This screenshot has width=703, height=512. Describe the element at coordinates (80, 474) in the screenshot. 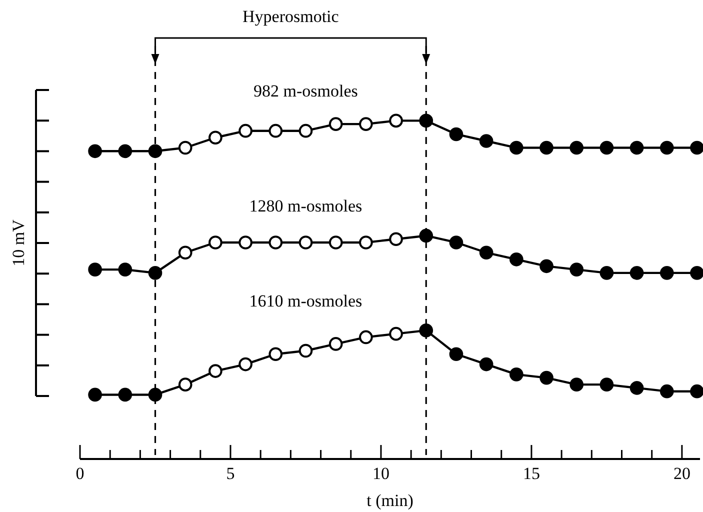

I see `x-tick-label: 0` at that location.